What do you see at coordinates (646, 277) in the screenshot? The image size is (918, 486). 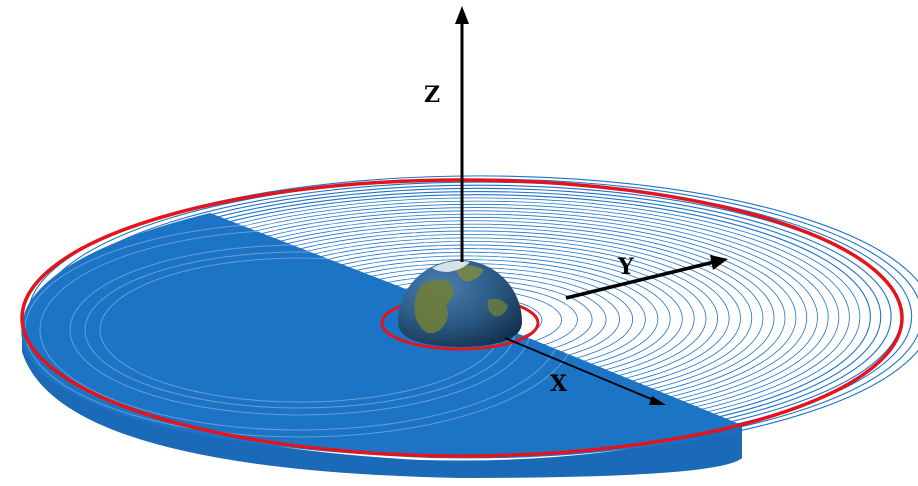 I see `y-axis` at bounding box center [646, 277].